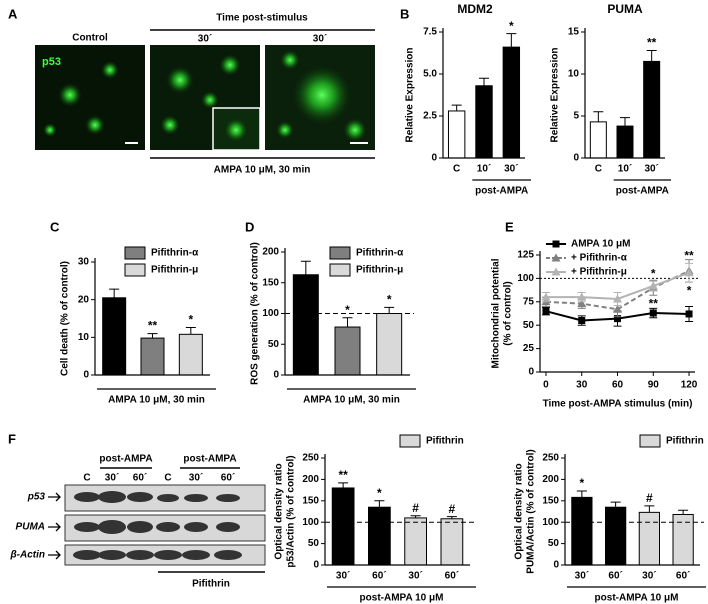  What do you see at coordinates (157, 520) in the screenshot?
I see `western-blot` at bounding box center [157, 520].